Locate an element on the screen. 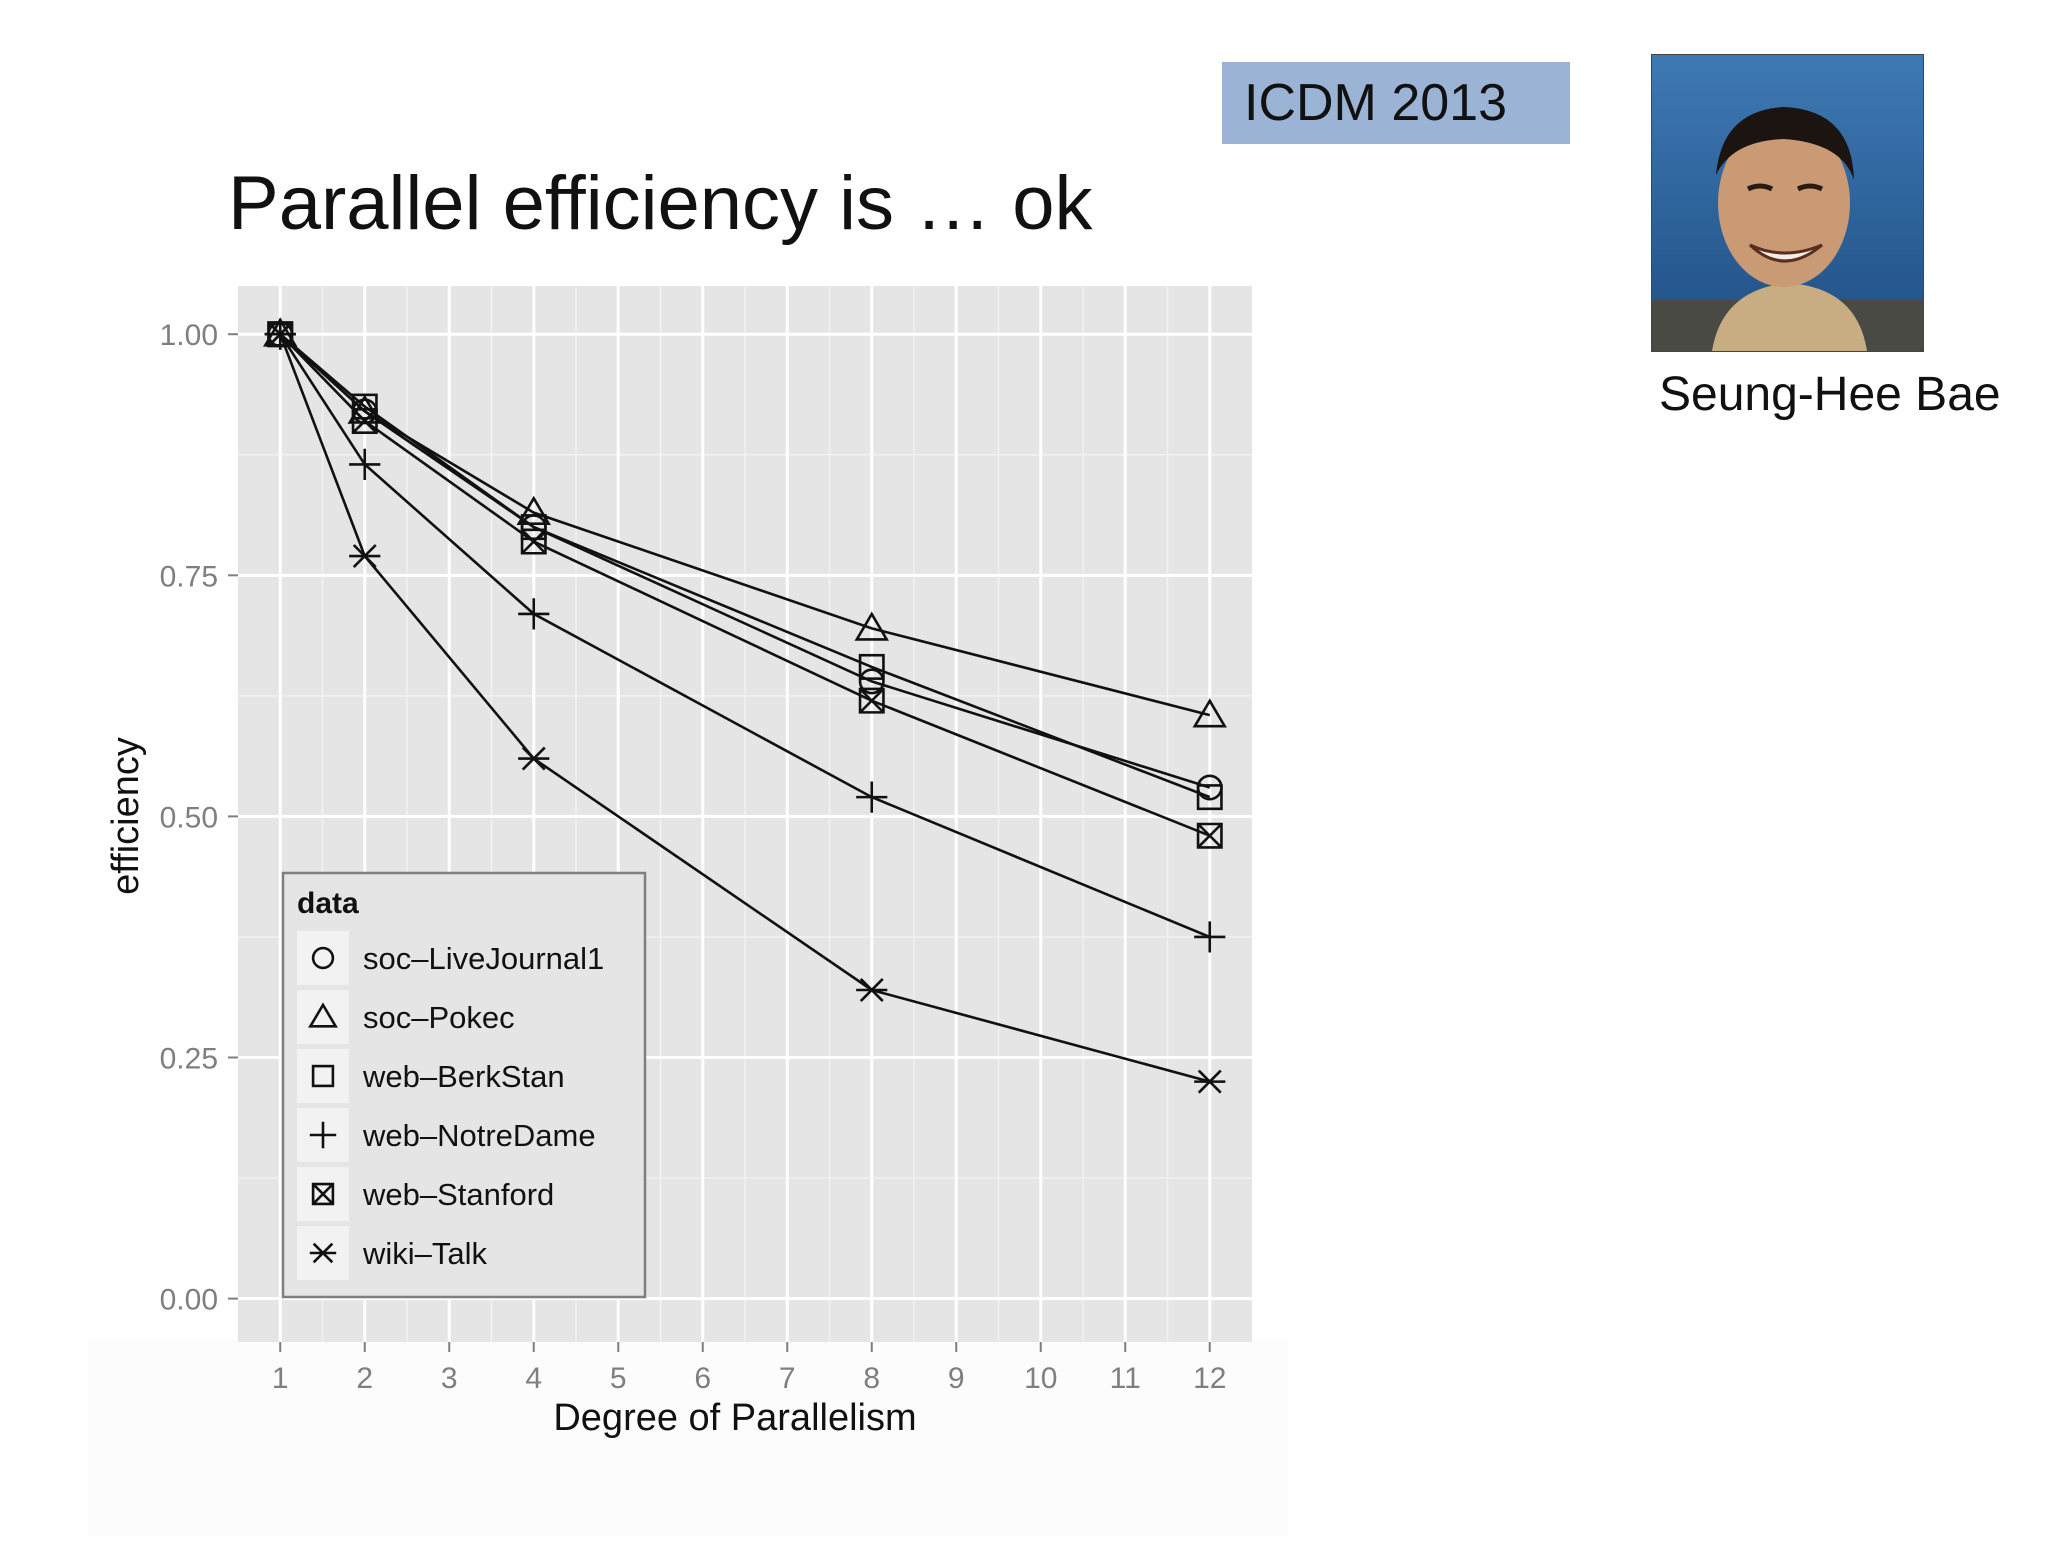 The height and width of the screenshot is (1541, 2048). conference-badge: ICDM 2013 is located at coordinates (1396, 103).